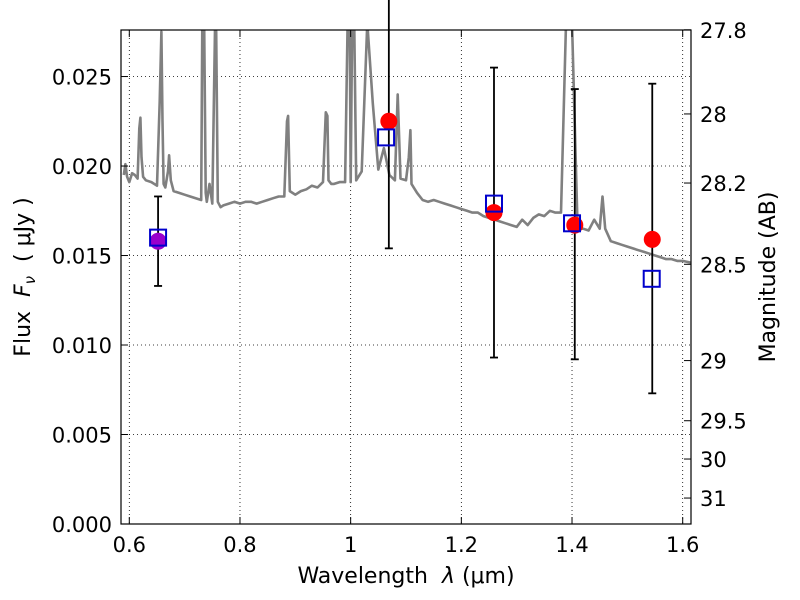 The width and height of the screenshot is (800, 600). I want to click on y-axis-title-prefix: Flux, so click(23, 327).